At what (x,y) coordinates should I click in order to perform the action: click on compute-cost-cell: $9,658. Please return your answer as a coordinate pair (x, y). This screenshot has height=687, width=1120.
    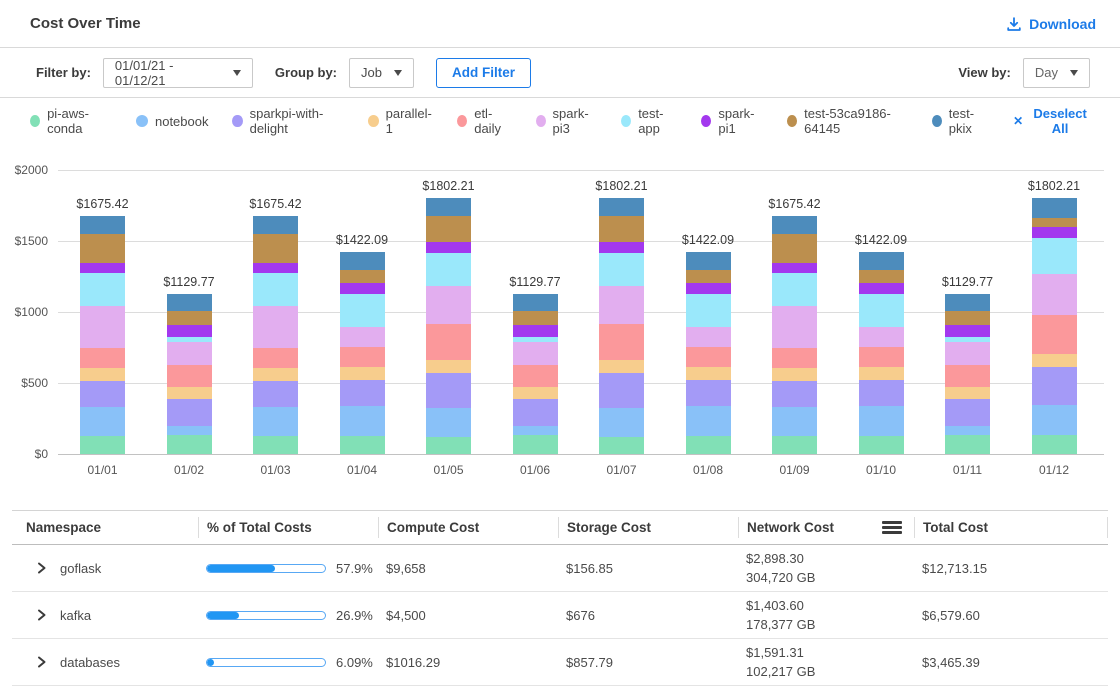
    Looking at the image, I should click on (406, 568).